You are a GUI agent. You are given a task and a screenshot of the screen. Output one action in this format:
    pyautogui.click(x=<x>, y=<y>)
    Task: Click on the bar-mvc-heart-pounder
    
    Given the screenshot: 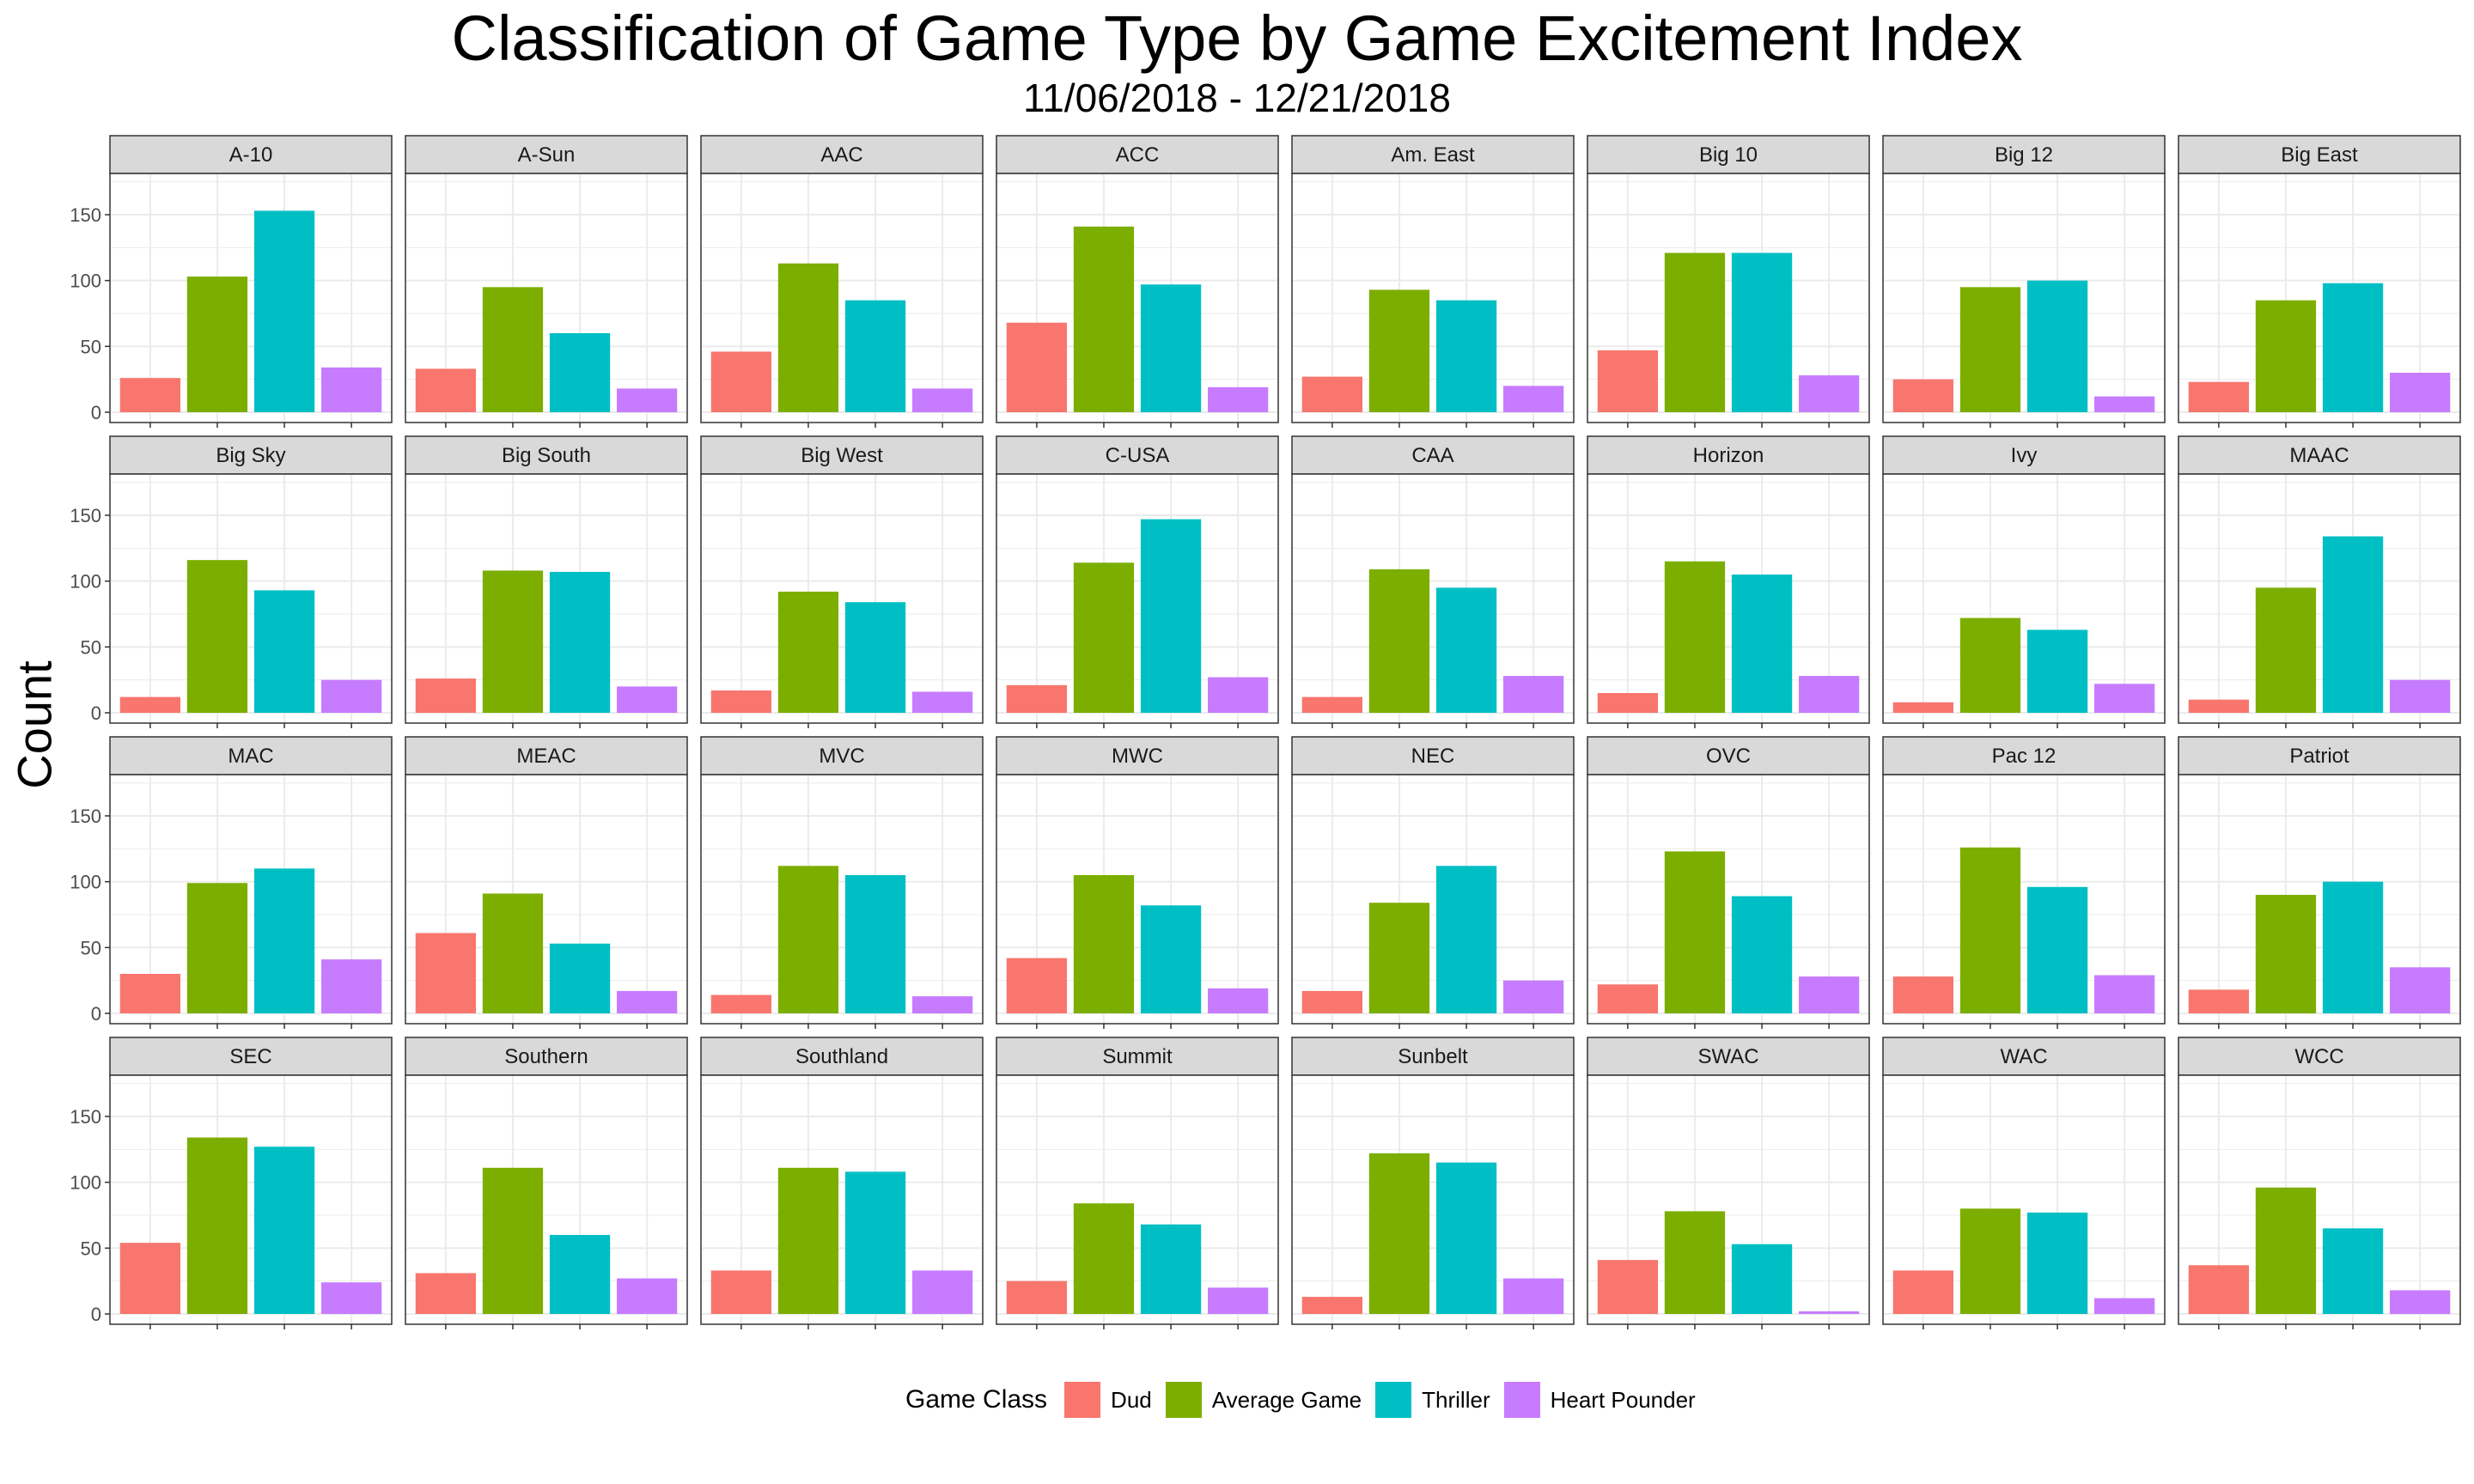 What is the action you would take?
    pyautogui.click(x=942, y=1005)
    